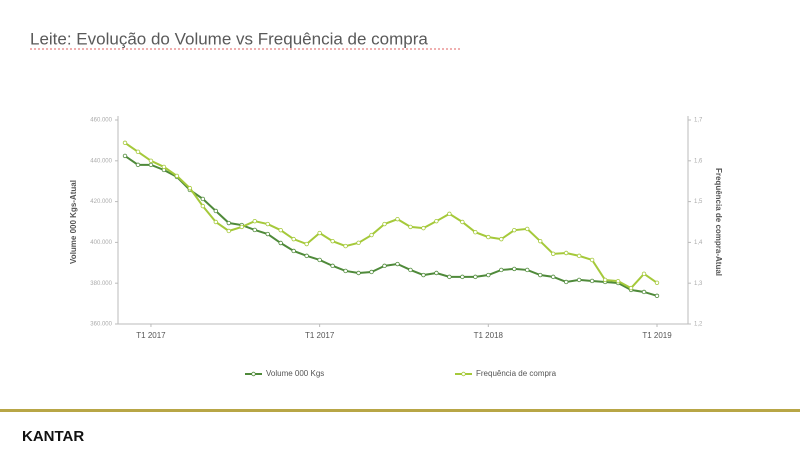 The width and height of the screenshot is (800, 453). Describe the element at coordinates (698, 121) in the screenshot. I see `y2-tick-label: 1,7` at that location.